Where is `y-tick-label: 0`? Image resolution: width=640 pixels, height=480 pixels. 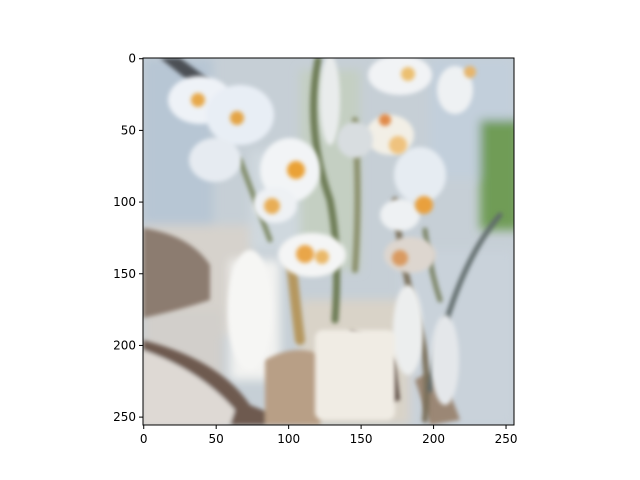 y-tick-label: 0 is located at coordinates (132, 59).